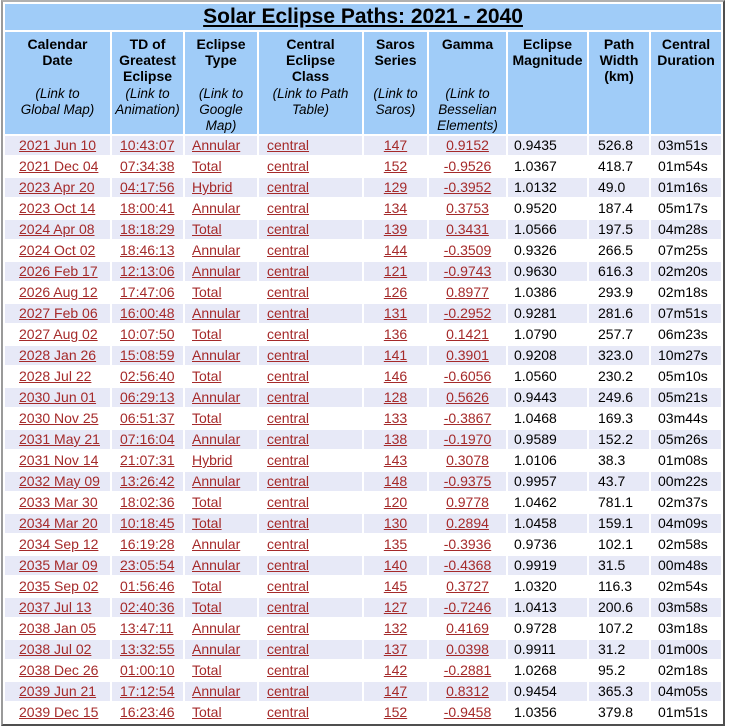  What do you see at coordinates (467, 208) in the screenshot?
I see `gamma-link: 0.3753` at bounding box center [467, 208].